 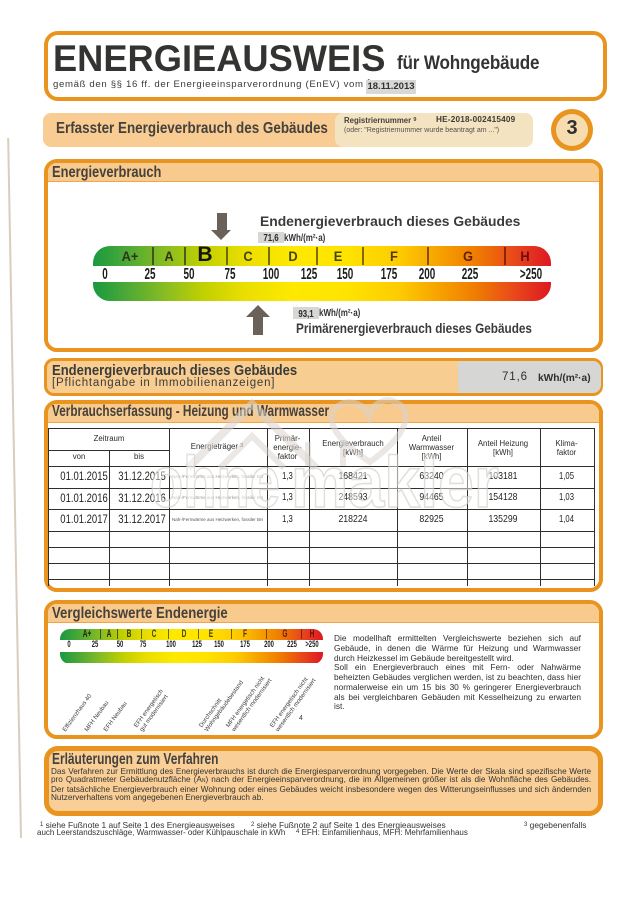 I want to click on svg-text: ohne, so click(x=215, y=483).